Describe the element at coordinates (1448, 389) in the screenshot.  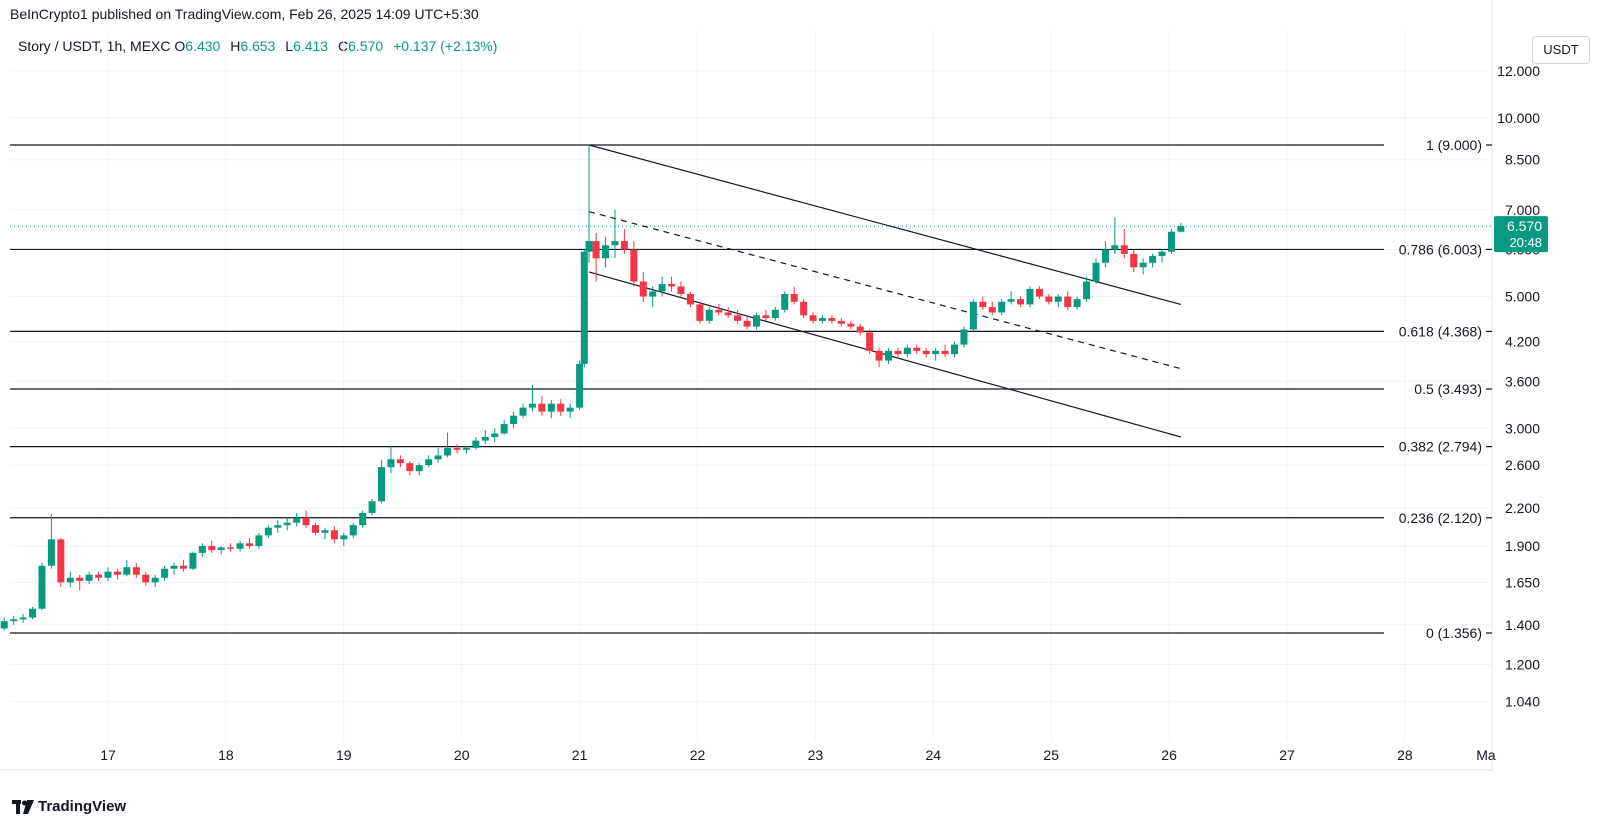
I see `fib-level-label: 0.5 (3.493)` at that location.